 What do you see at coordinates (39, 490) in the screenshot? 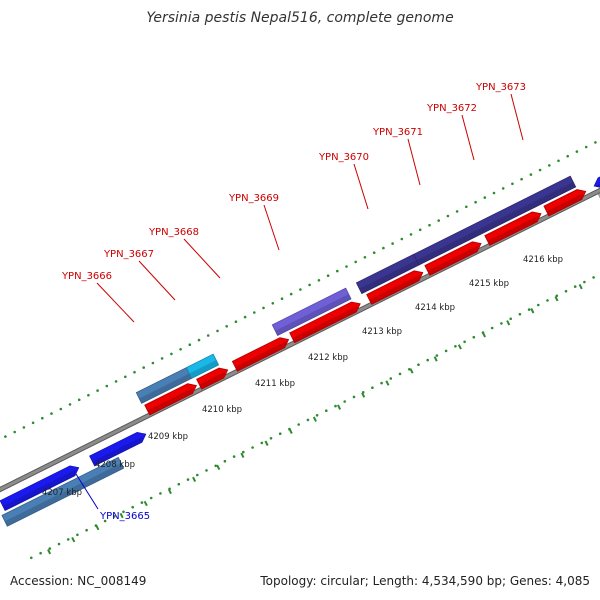
I see `gene-feature-blue-shade` at bounding box center [39, 490].